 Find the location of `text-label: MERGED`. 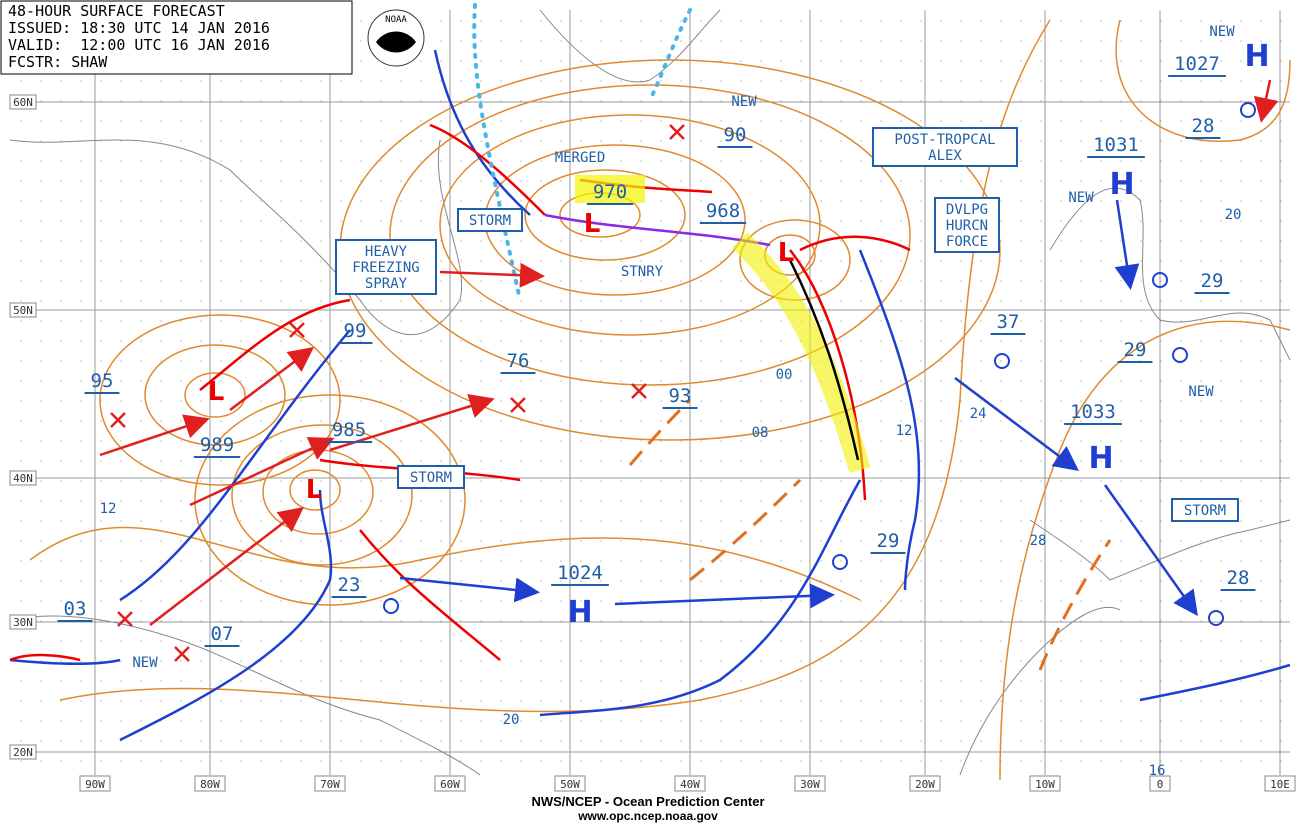

text-label: MERGED is located at coordinates (580, 158).